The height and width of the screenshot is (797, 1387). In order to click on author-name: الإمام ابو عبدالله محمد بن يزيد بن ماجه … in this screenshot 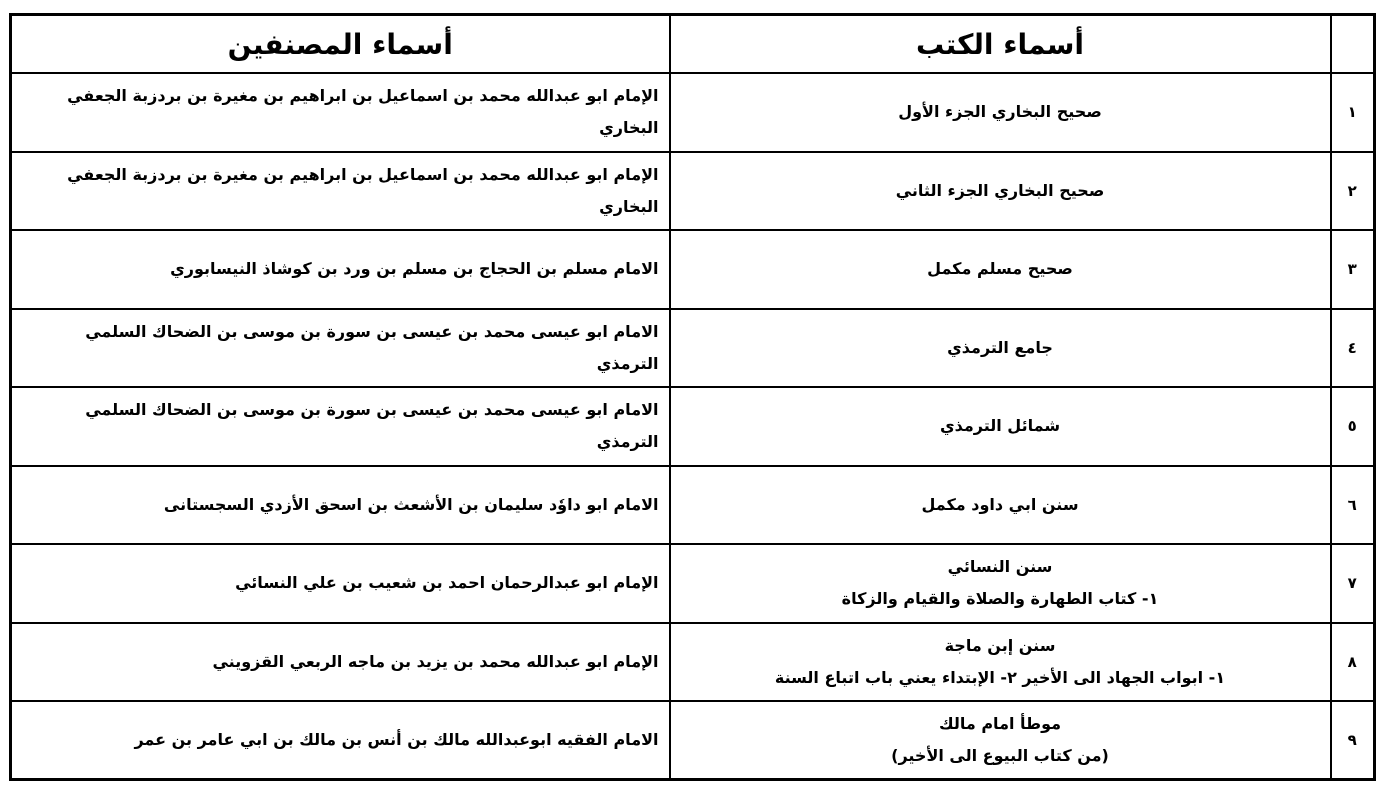, I will do `click(340, 661)`.